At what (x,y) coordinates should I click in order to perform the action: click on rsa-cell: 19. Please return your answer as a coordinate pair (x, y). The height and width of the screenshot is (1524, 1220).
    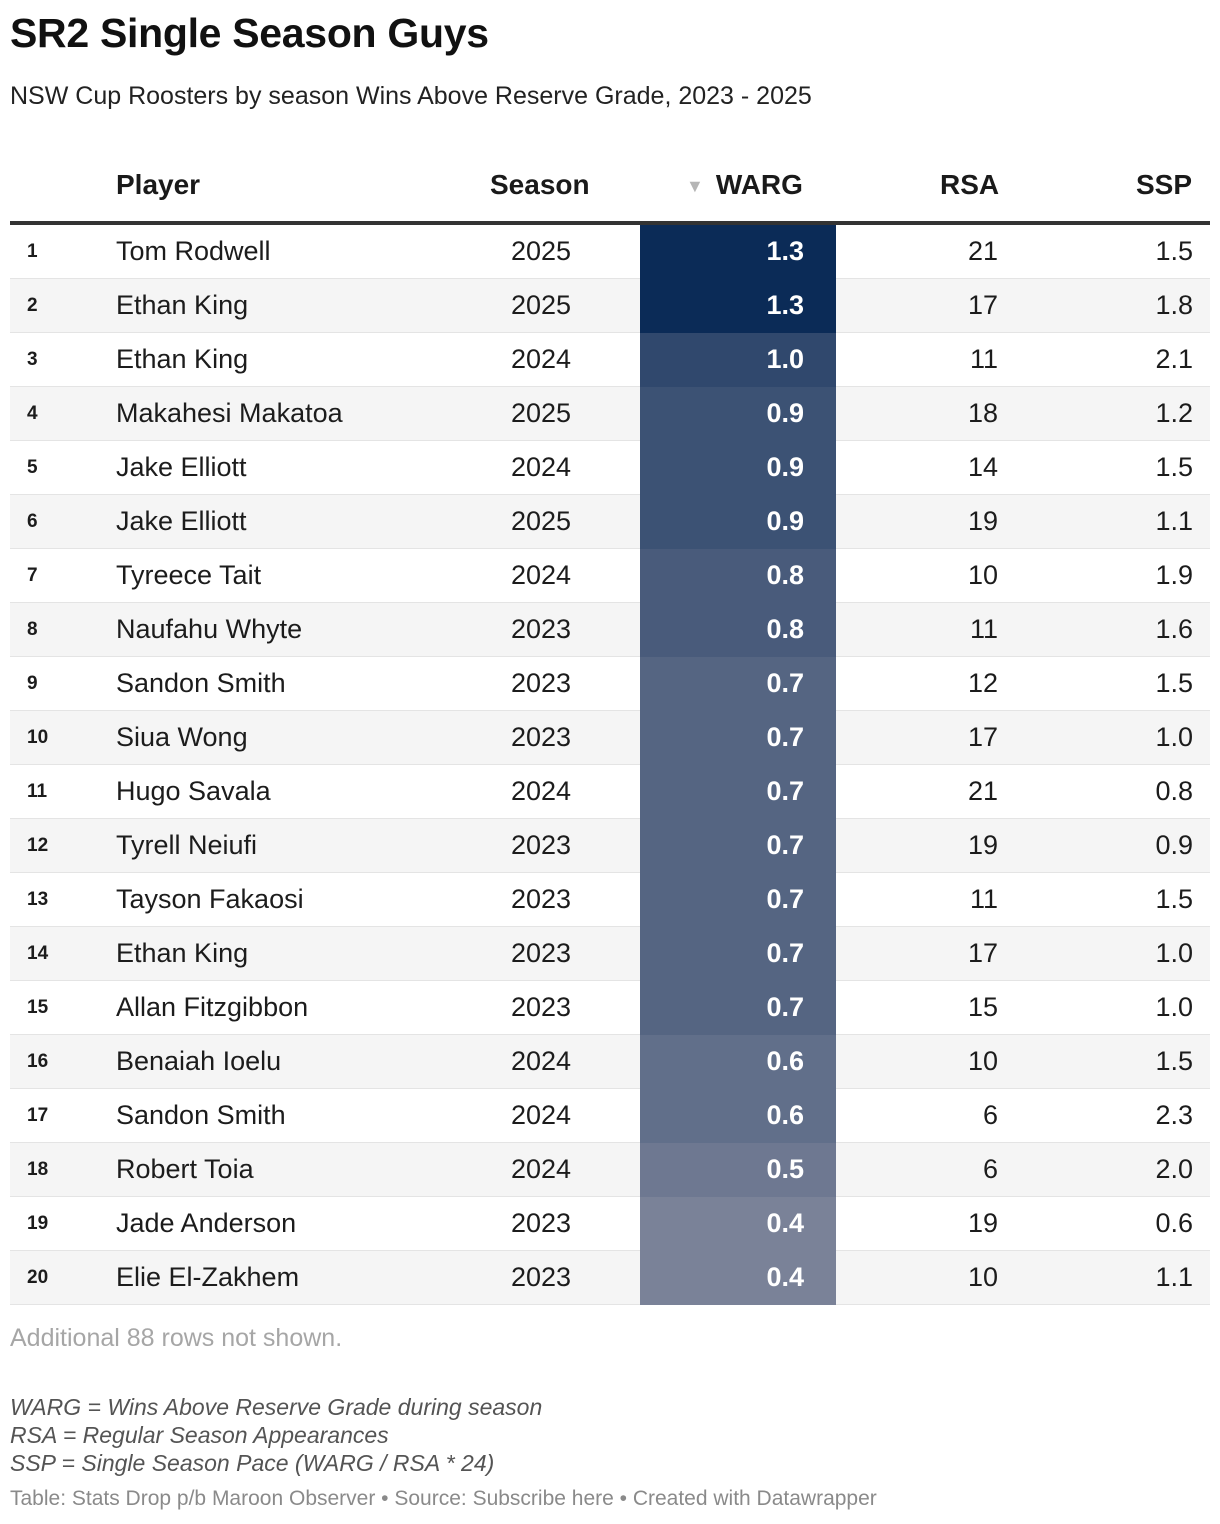
    Looking at the image, I should click on (982, 521).